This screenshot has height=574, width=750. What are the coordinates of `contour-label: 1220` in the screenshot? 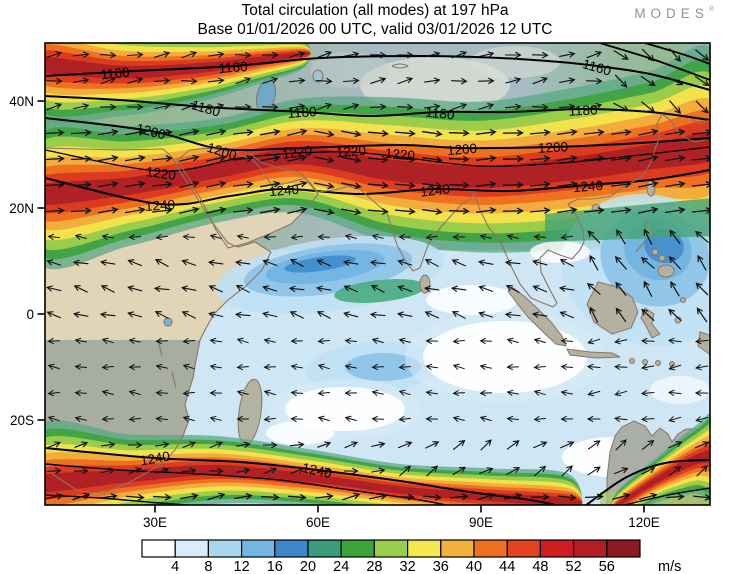 It's located at (399, 155).